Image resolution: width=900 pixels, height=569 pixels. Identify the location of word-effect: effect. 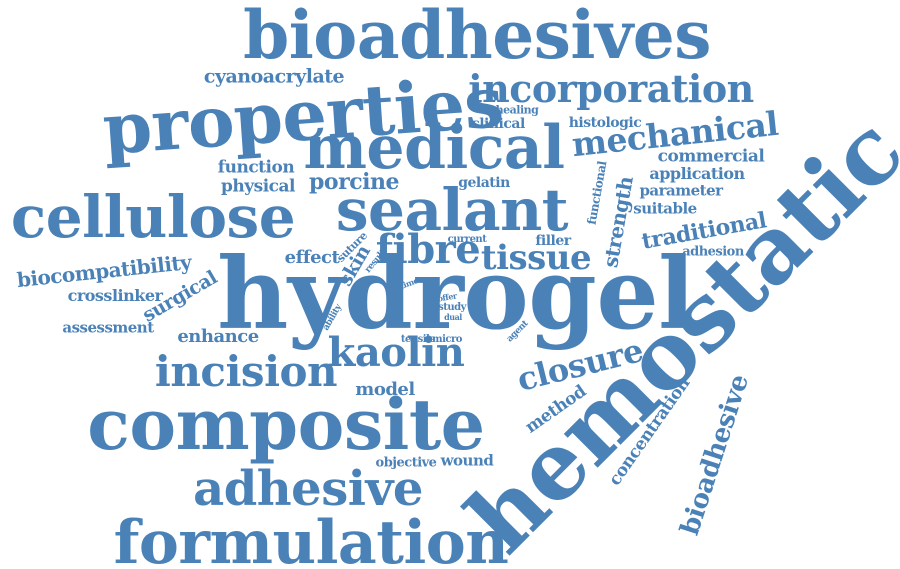
(312, 257).